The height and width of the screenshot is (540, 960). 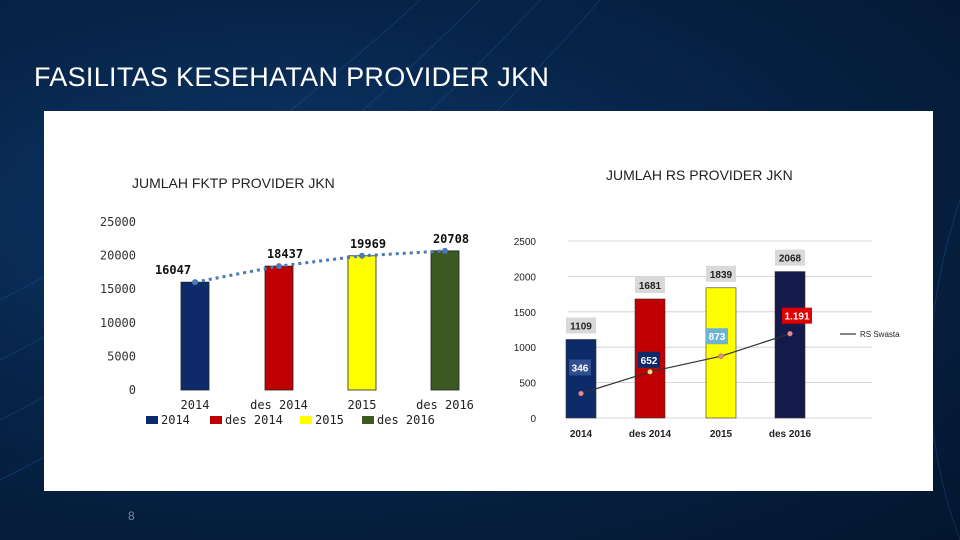 What do you see at coordinates (525, 242) in the screenshot?
I see `y-tick-label: 2500` at bounding box center [525, 242].